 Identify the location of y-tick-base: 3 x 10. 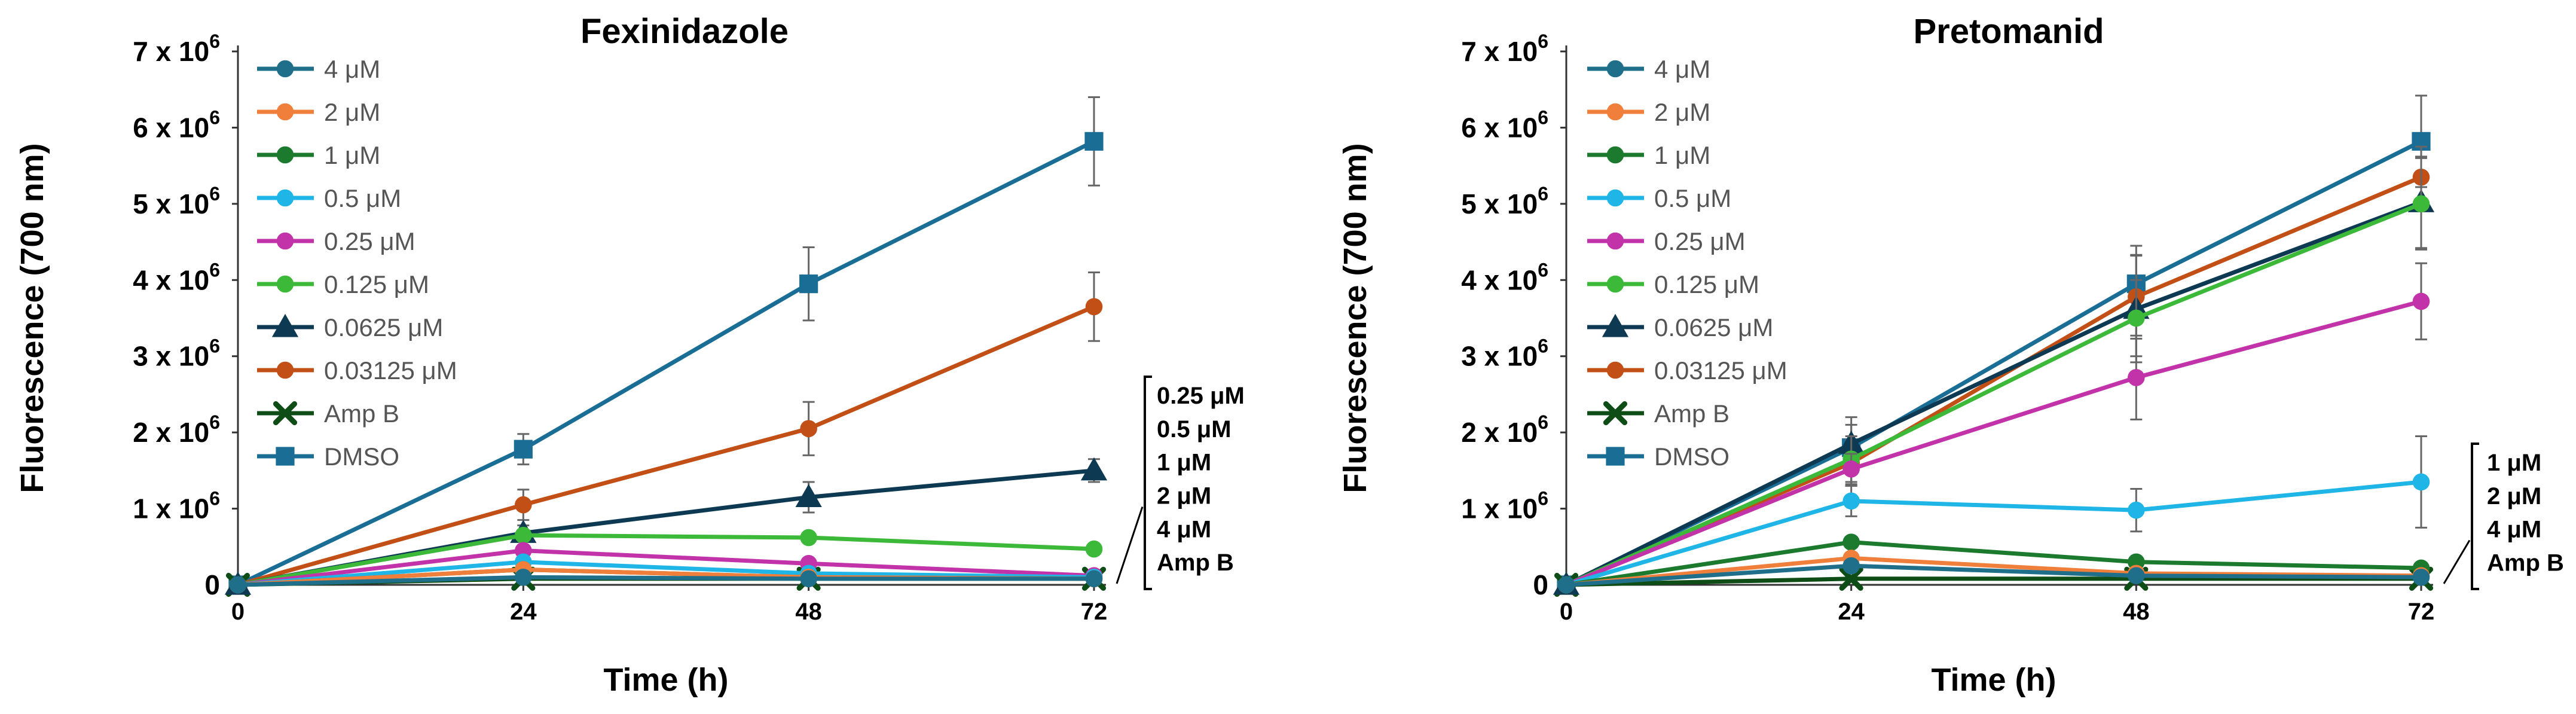
(171, 357).